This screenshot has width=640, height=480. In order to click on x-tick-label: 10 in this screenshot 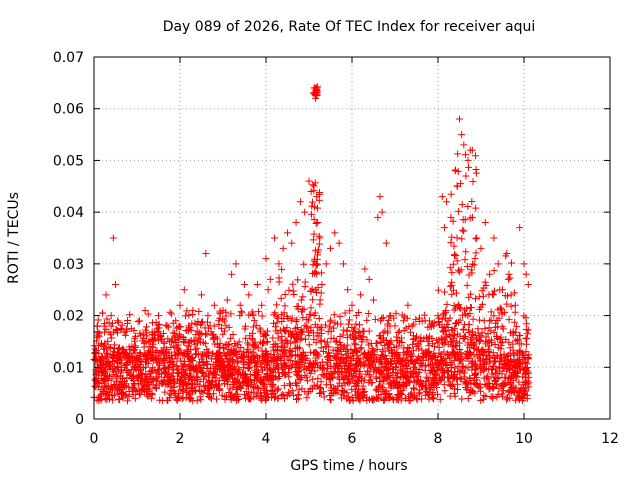, I will do `click(524, 439)`.